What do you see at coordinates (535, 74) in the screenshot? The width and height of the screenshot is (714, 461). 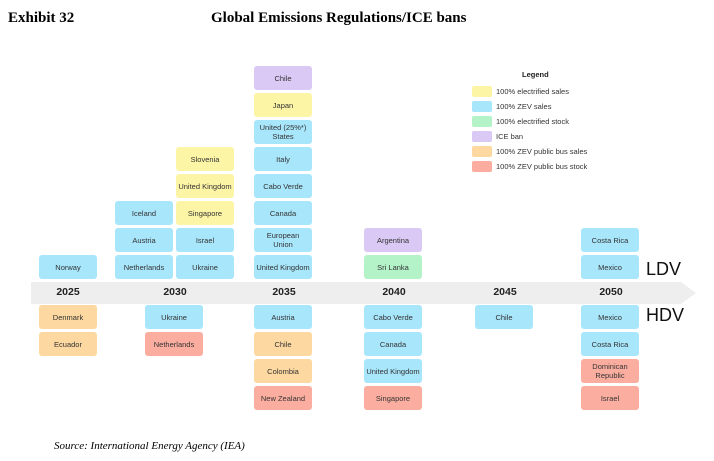 I see `legend-title: Legend` at bounding box center [535, 74].